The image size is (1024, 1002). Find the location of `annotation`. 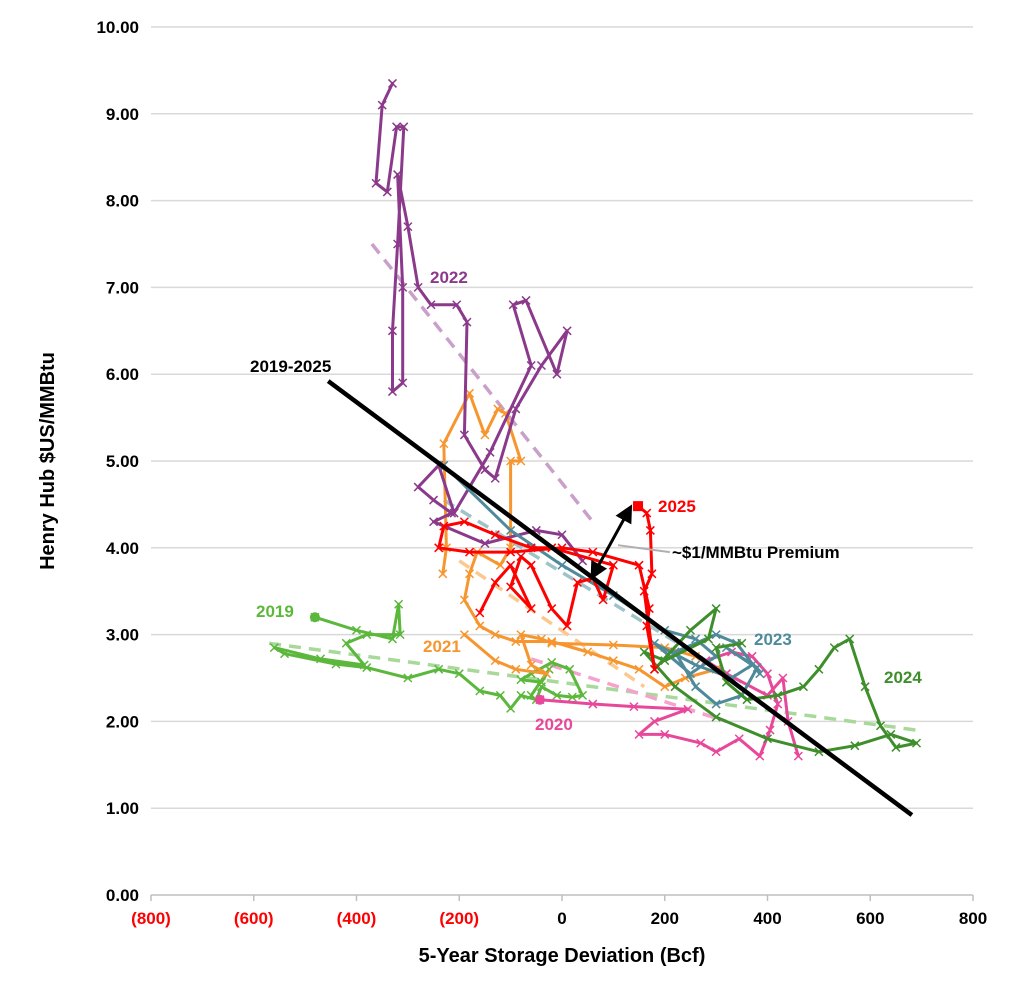

annotation is located at coordinates (630, 542).